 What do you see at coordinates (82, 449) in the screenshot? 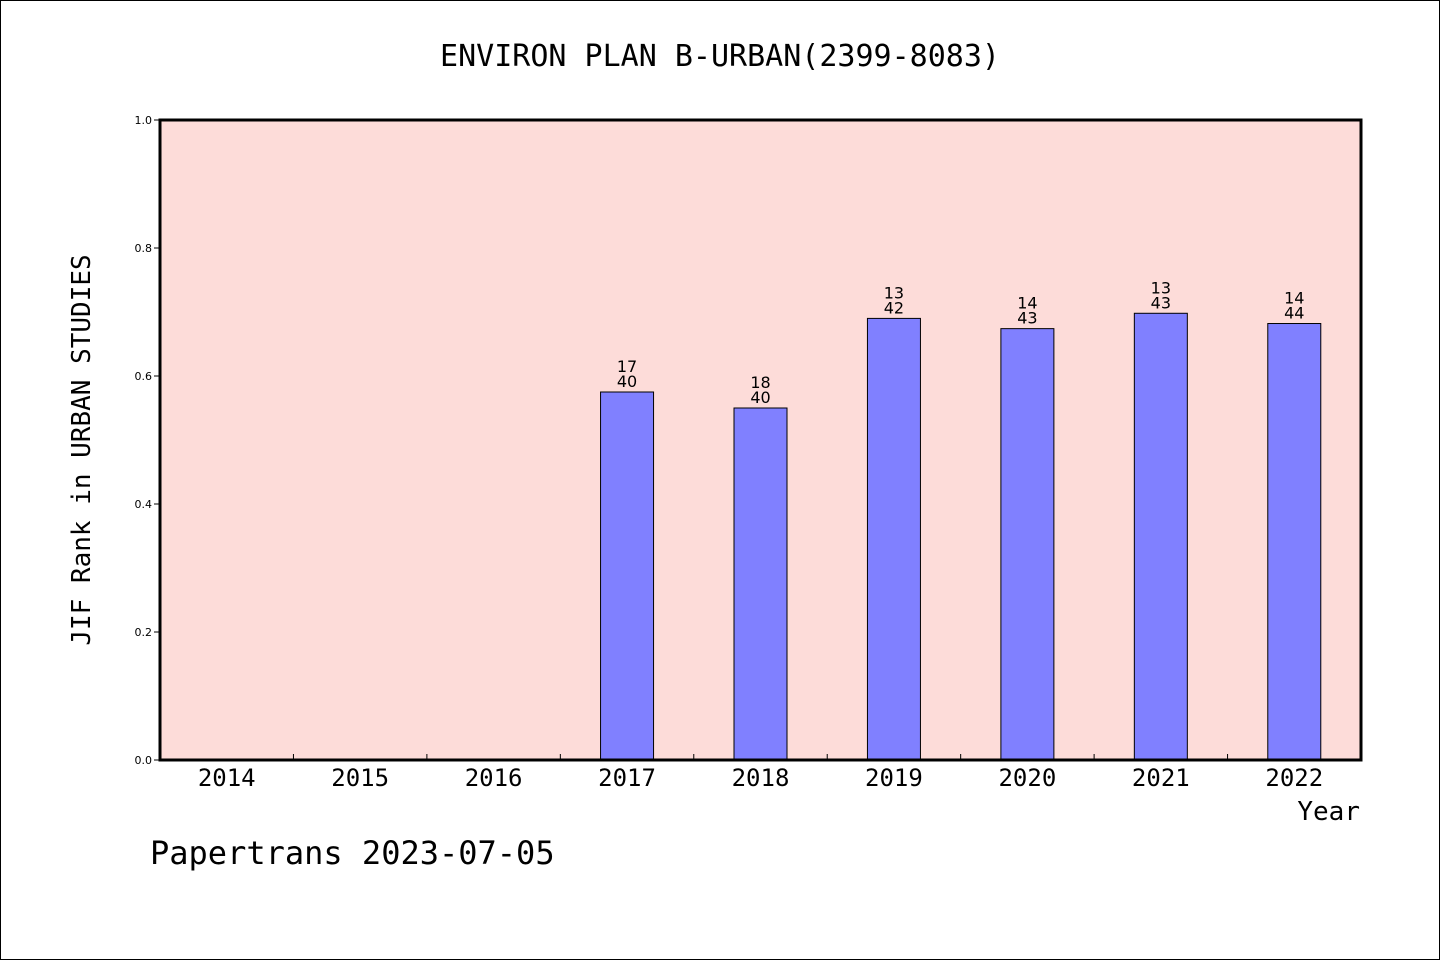
I see `y-axis-label: JIF Rank in URBAN STUDIES` at bounding box center [82, 449].